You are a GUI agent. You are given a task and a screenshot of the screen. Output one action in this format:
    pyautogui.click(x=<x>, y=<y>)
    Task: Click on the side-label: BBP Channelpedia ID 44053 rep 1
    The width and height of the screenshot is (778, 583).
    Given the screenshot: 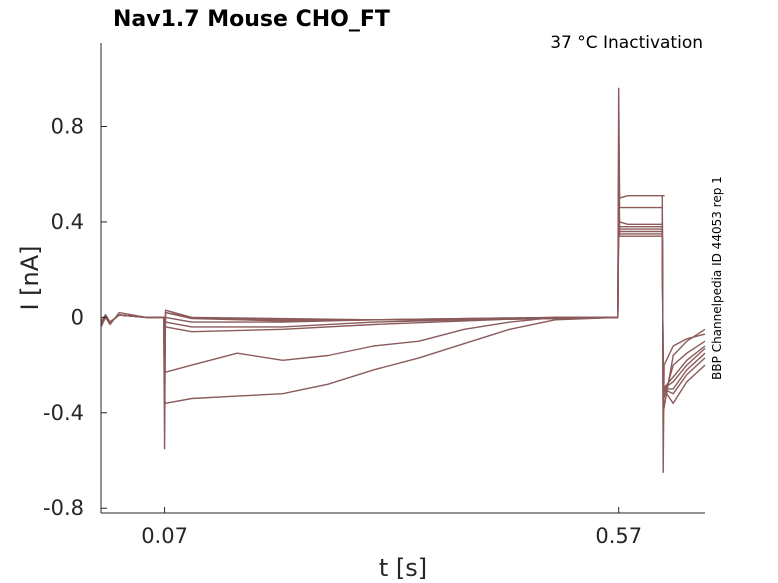 What is the action you would take?
    pyautogui.click(x=717, y=278)
    